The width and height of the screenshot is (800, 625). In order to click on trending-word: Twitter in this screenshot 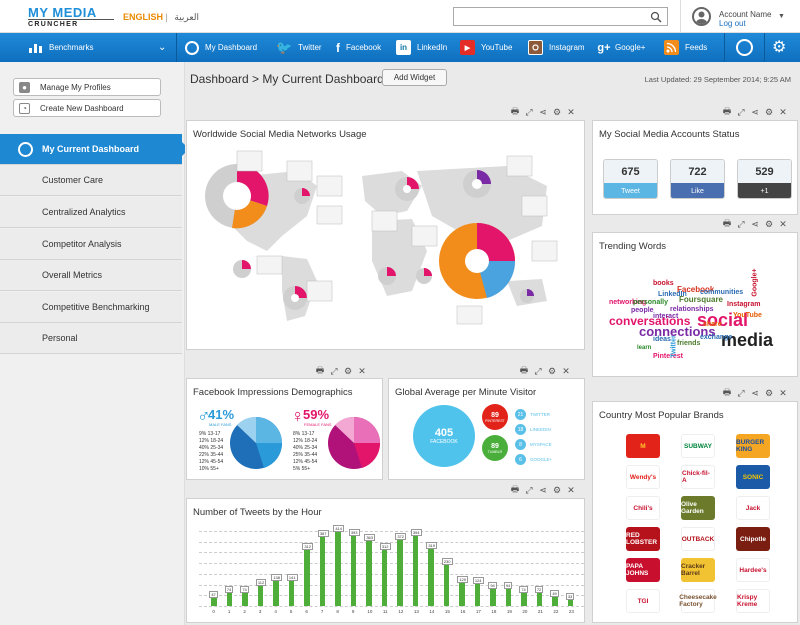, I will do `click(674, 346)`.